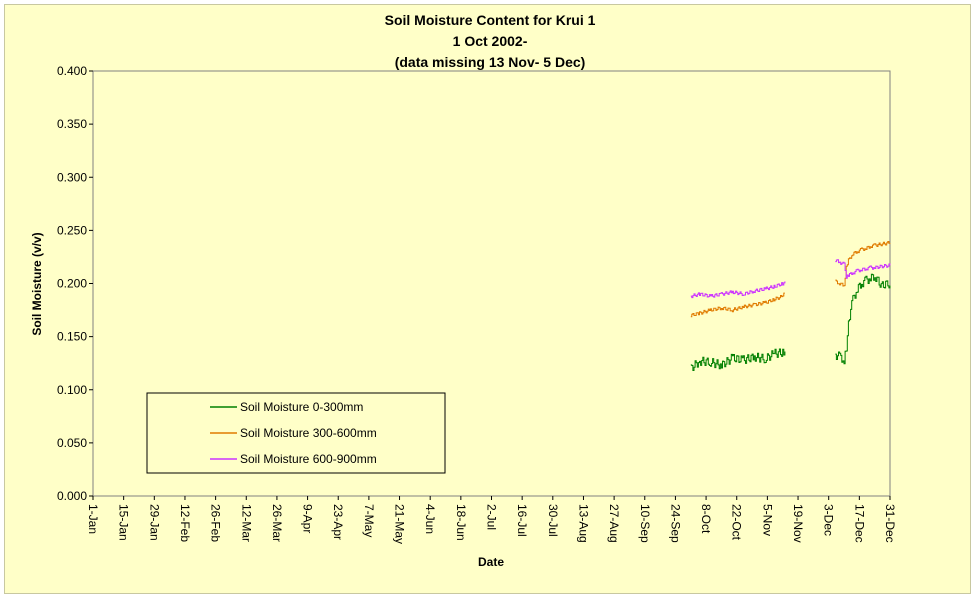 The height and width of the screenshot is (600, 977). I want to click on legend-label-2: Soil Moisture 600-900mm, so click(308, 459).